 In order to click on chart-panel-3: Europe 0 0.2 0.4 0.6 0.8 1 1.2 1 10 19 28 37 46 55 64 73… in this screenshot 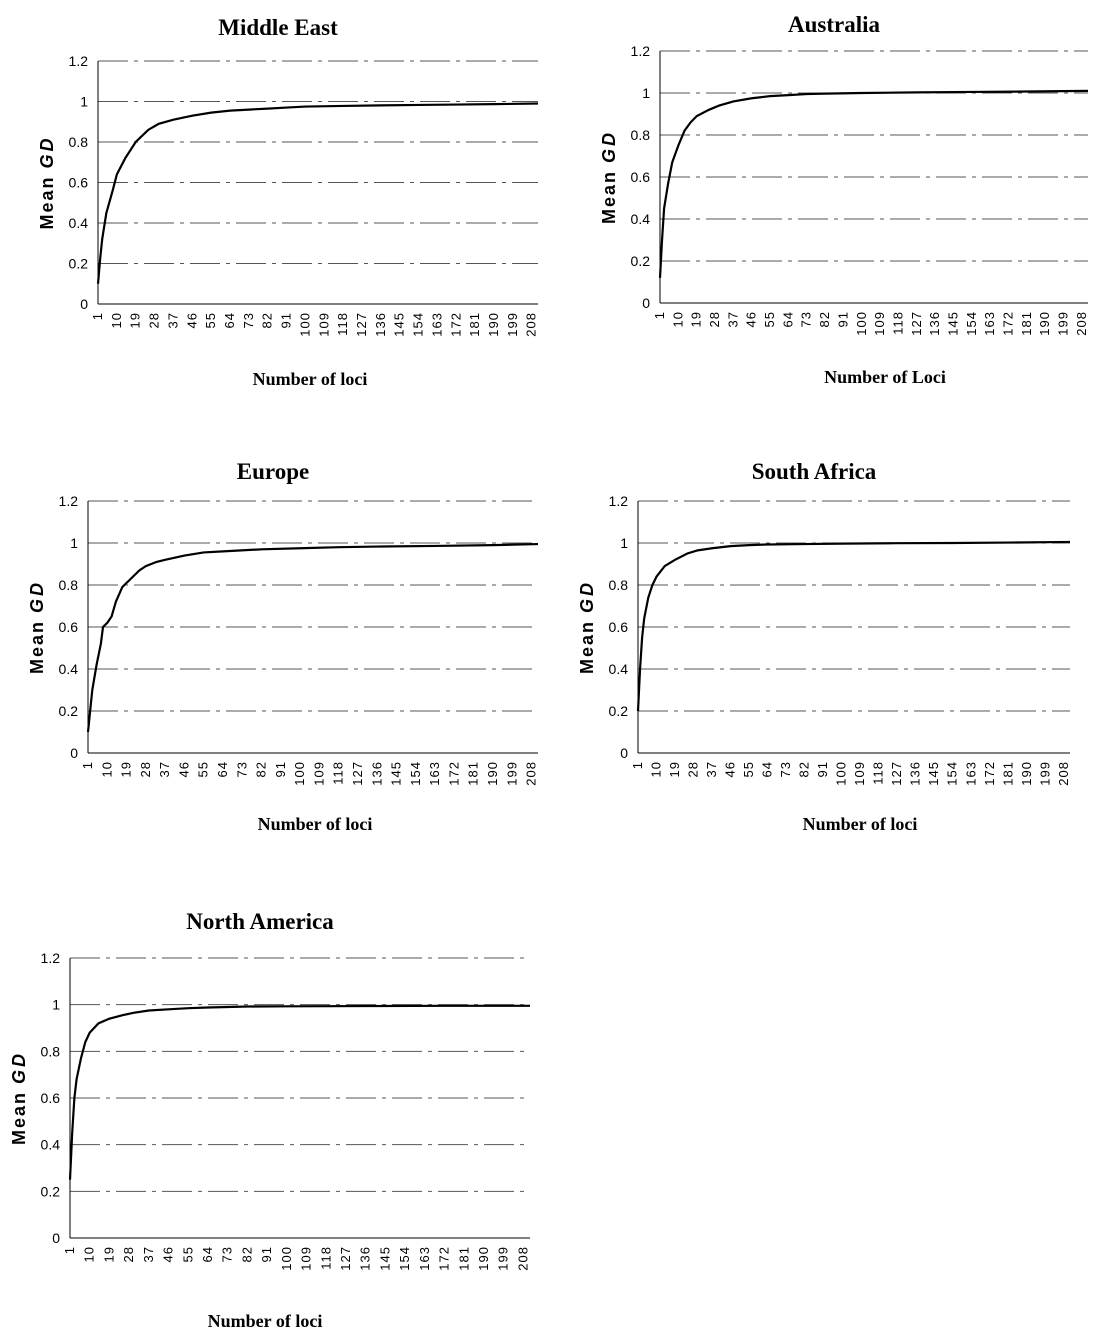, I will do `click(283, 646)`.